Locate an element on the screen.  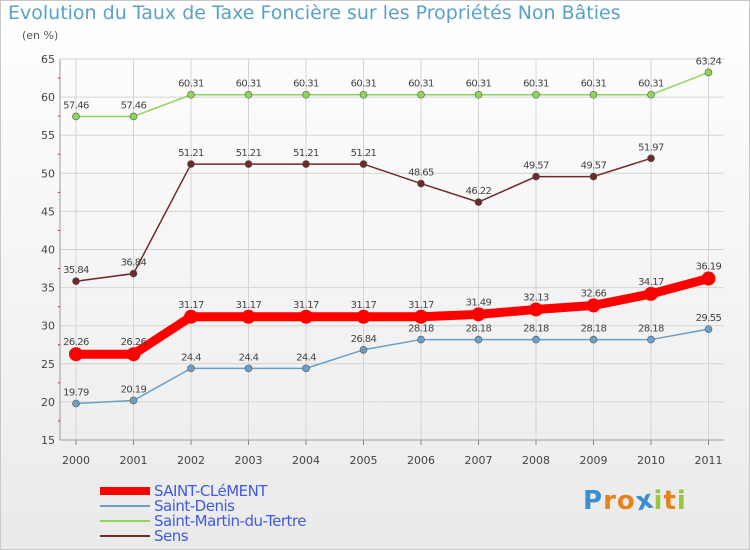
logo-letter: P is located at coordinates (593, 501).